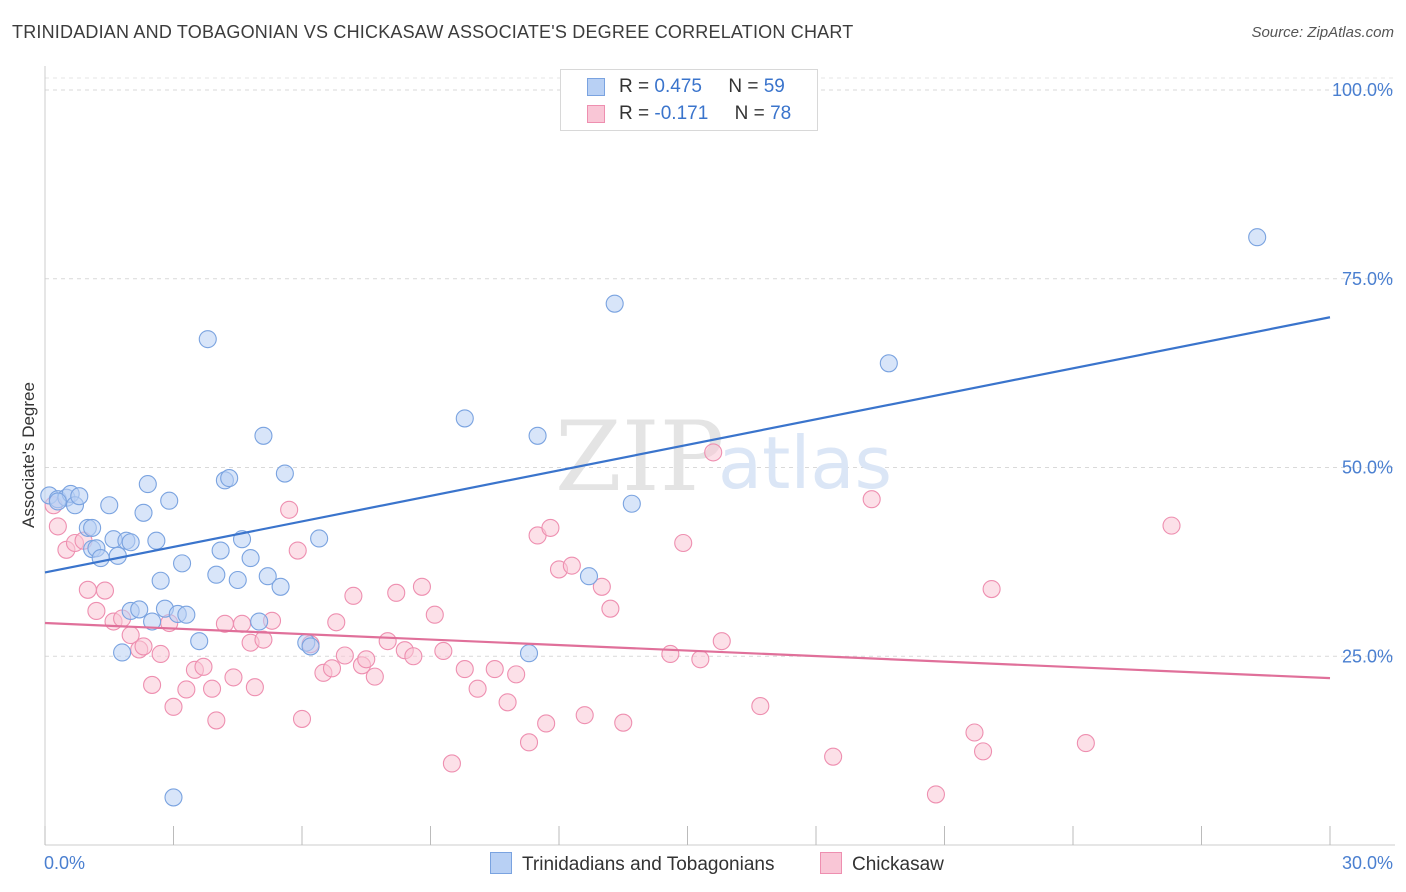 The width and height of the screenshot is (1406, 892). What do you see at coordinates (831, 863) in the screenshot?
I see `bottom-legend-swatch-chickasaw` at bounding box center [831, 863].